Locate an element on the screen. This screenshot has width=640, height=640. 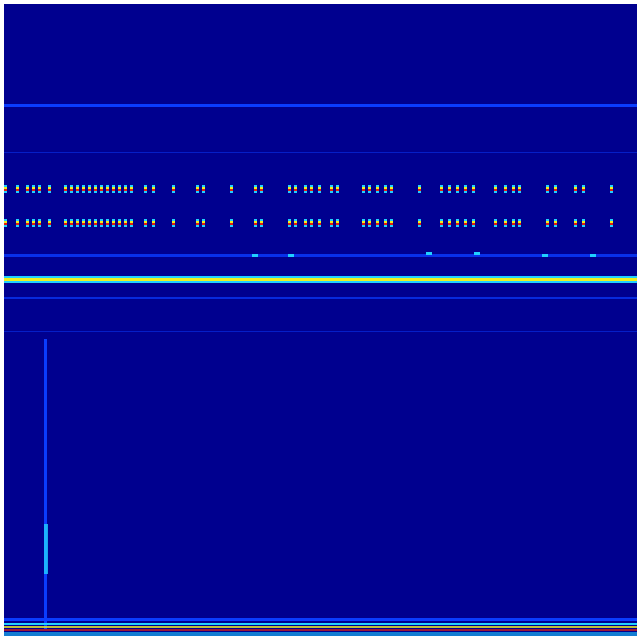
horizontal-band is located at coordinates (320, 105).